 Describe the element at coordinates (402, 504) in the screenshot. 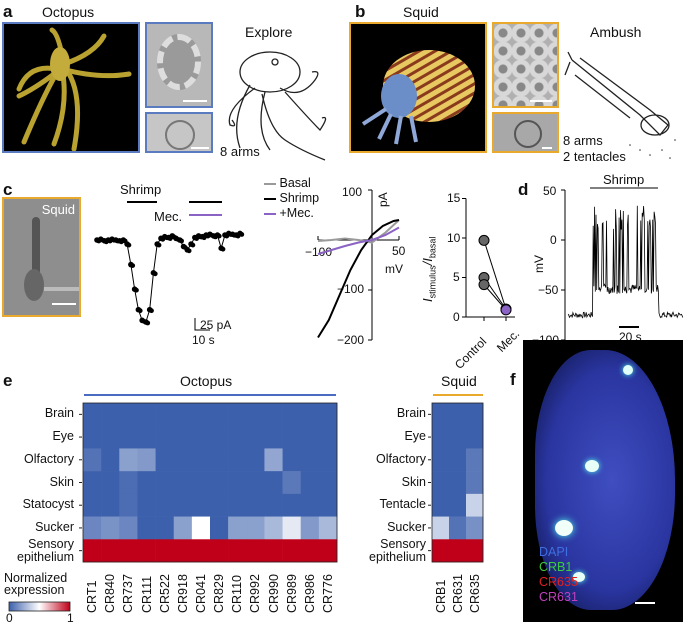

I see `row-label: Tentacle` at that location.